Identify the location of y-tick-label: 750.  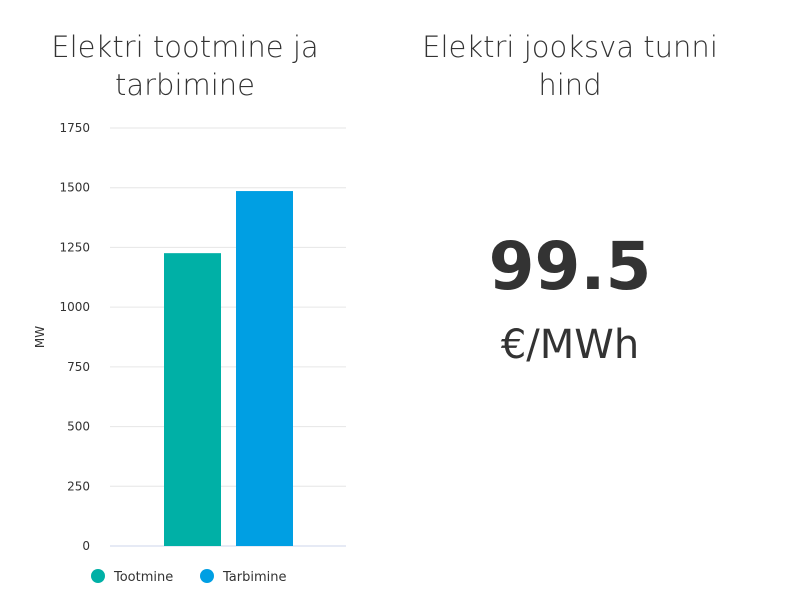
(78, 367).